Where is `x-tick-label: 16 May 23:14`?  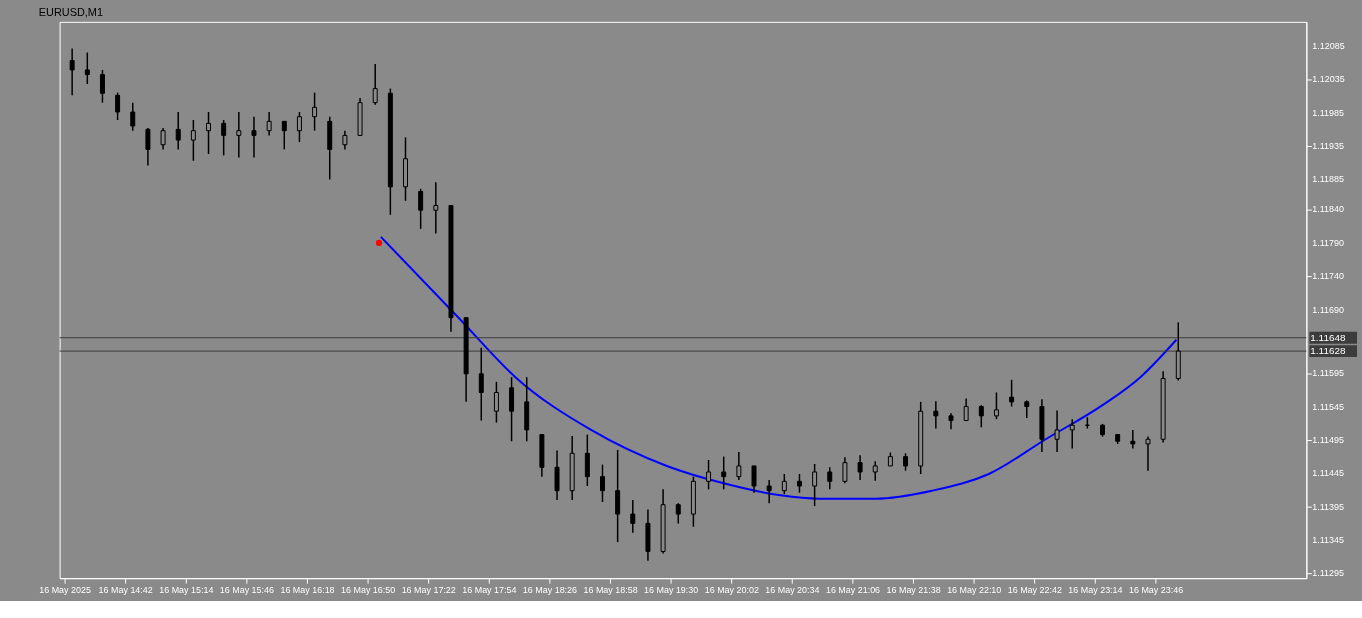 x-tick-label: 16 May 23:14 is located at coordinates (1095, 589).